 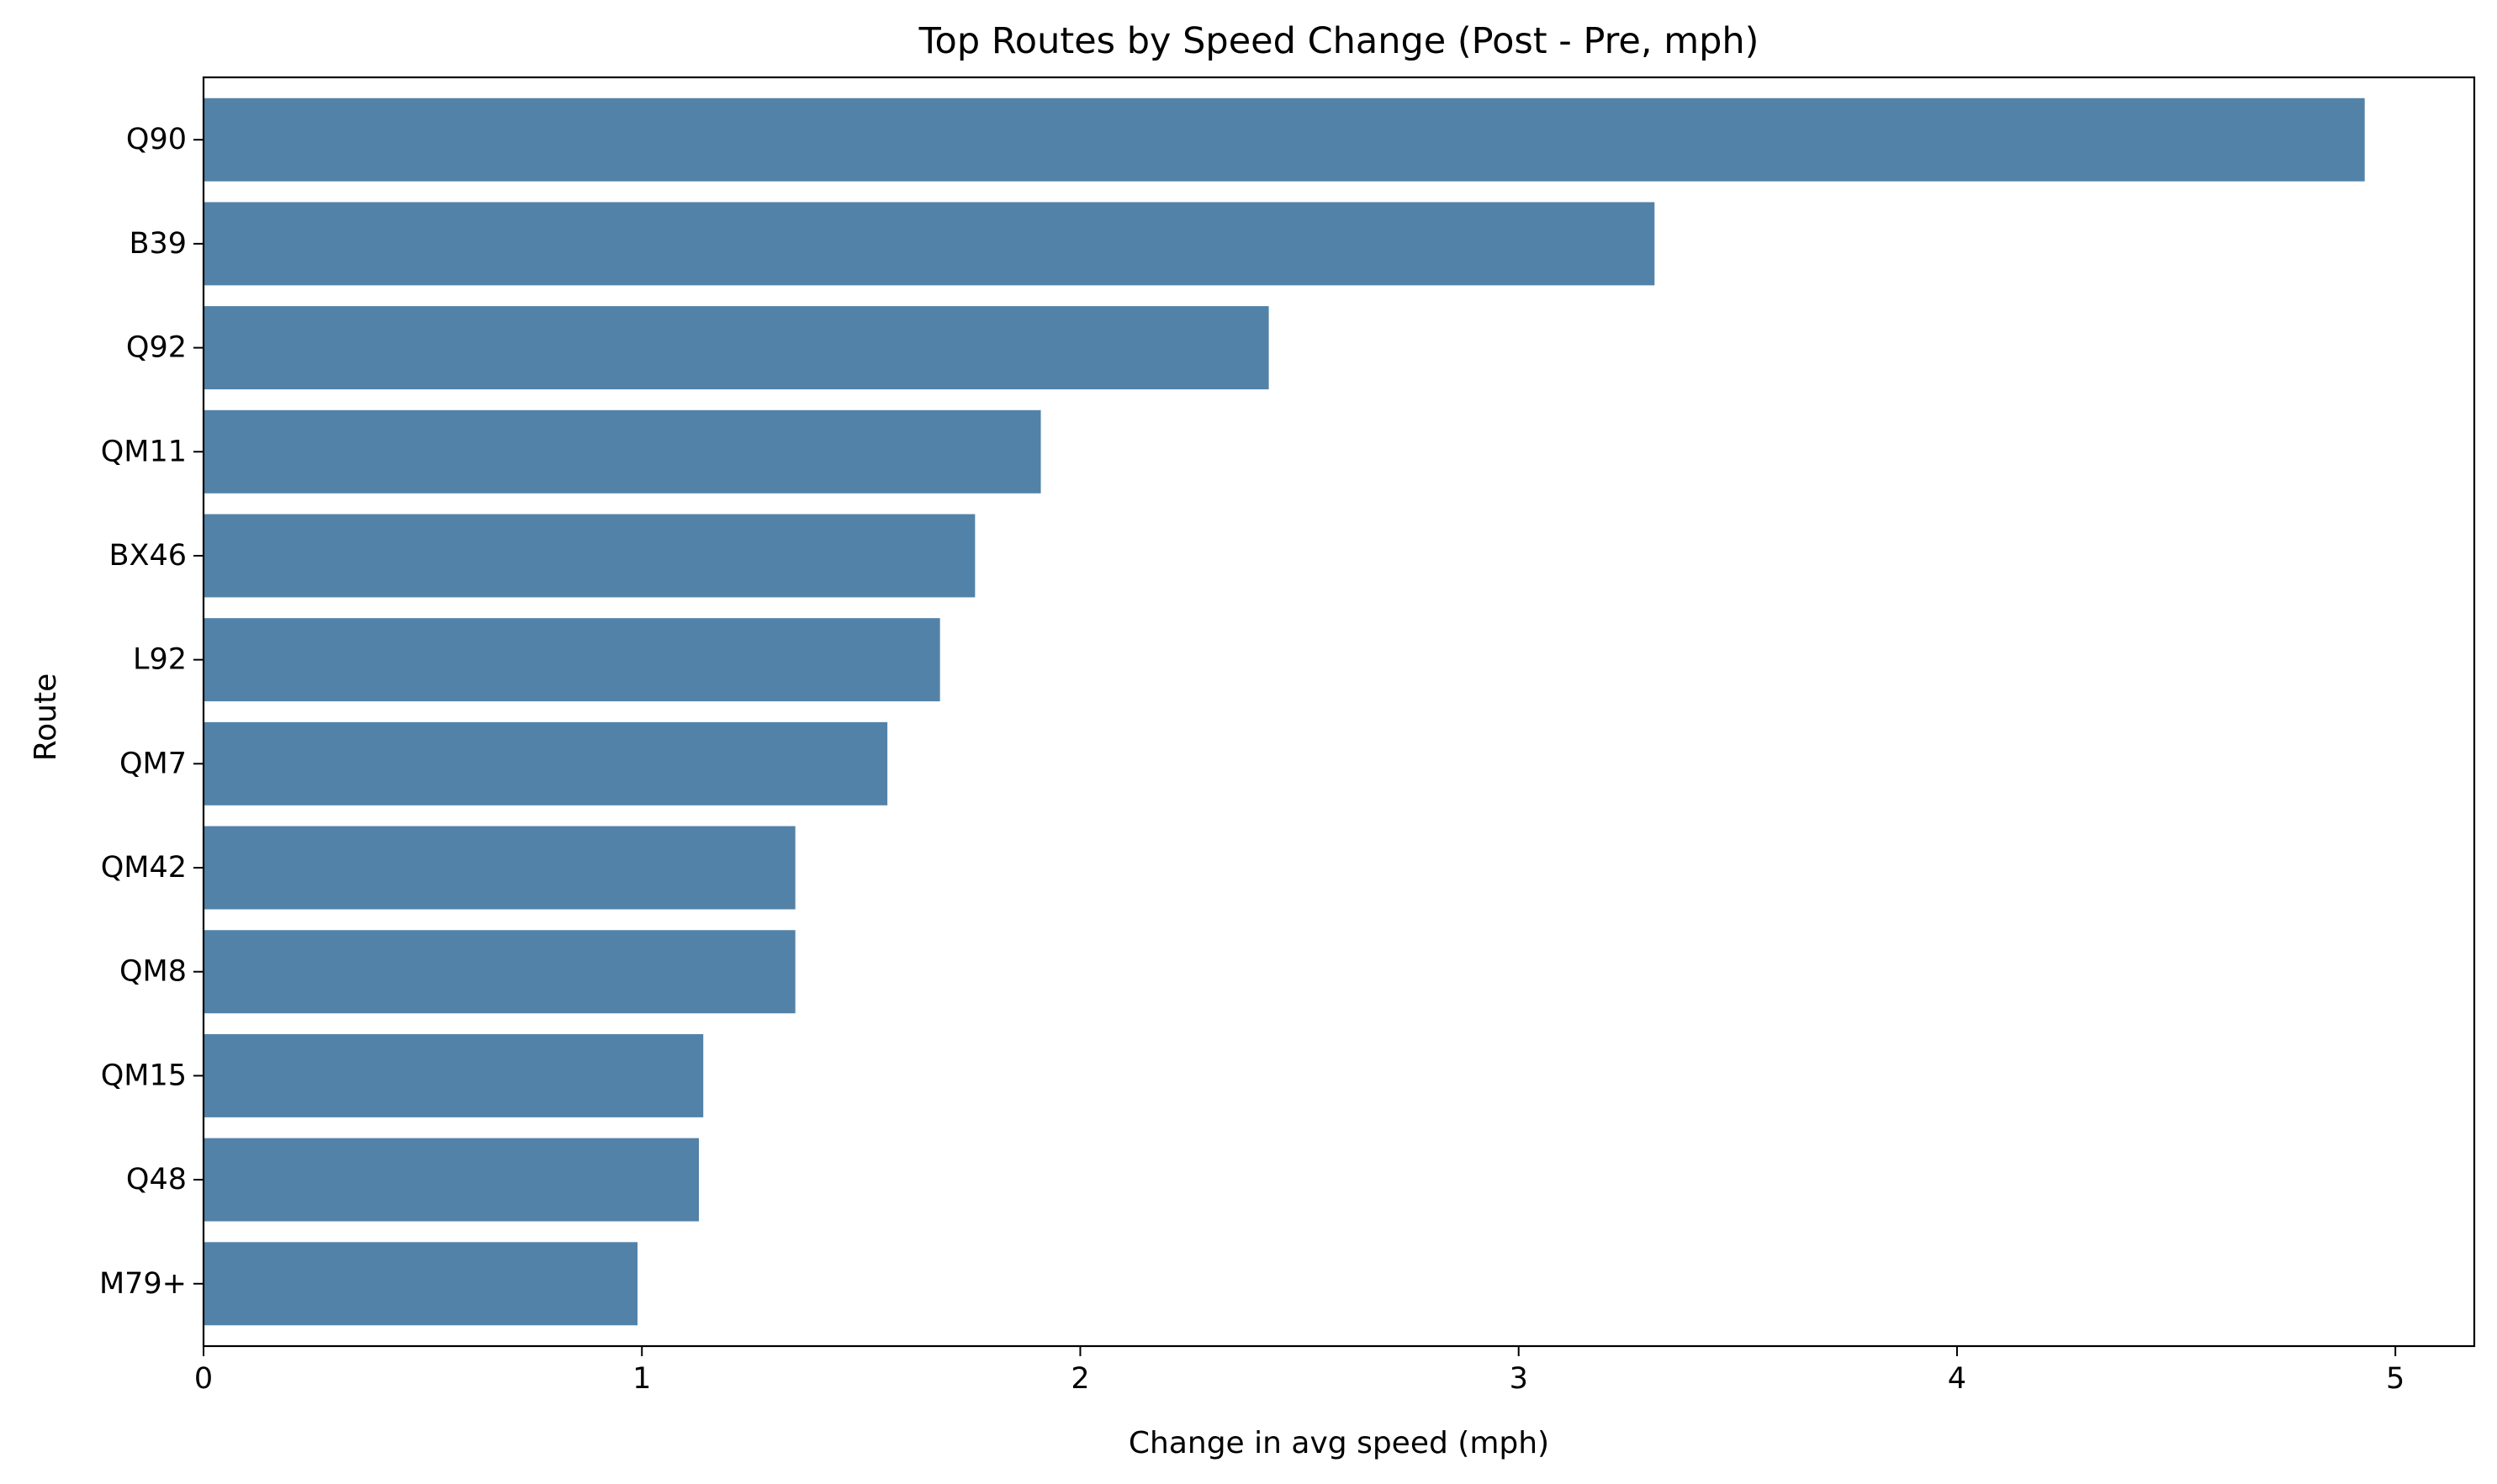 I want to click on y-tick-label: QM11, so click(x=144, y=451).